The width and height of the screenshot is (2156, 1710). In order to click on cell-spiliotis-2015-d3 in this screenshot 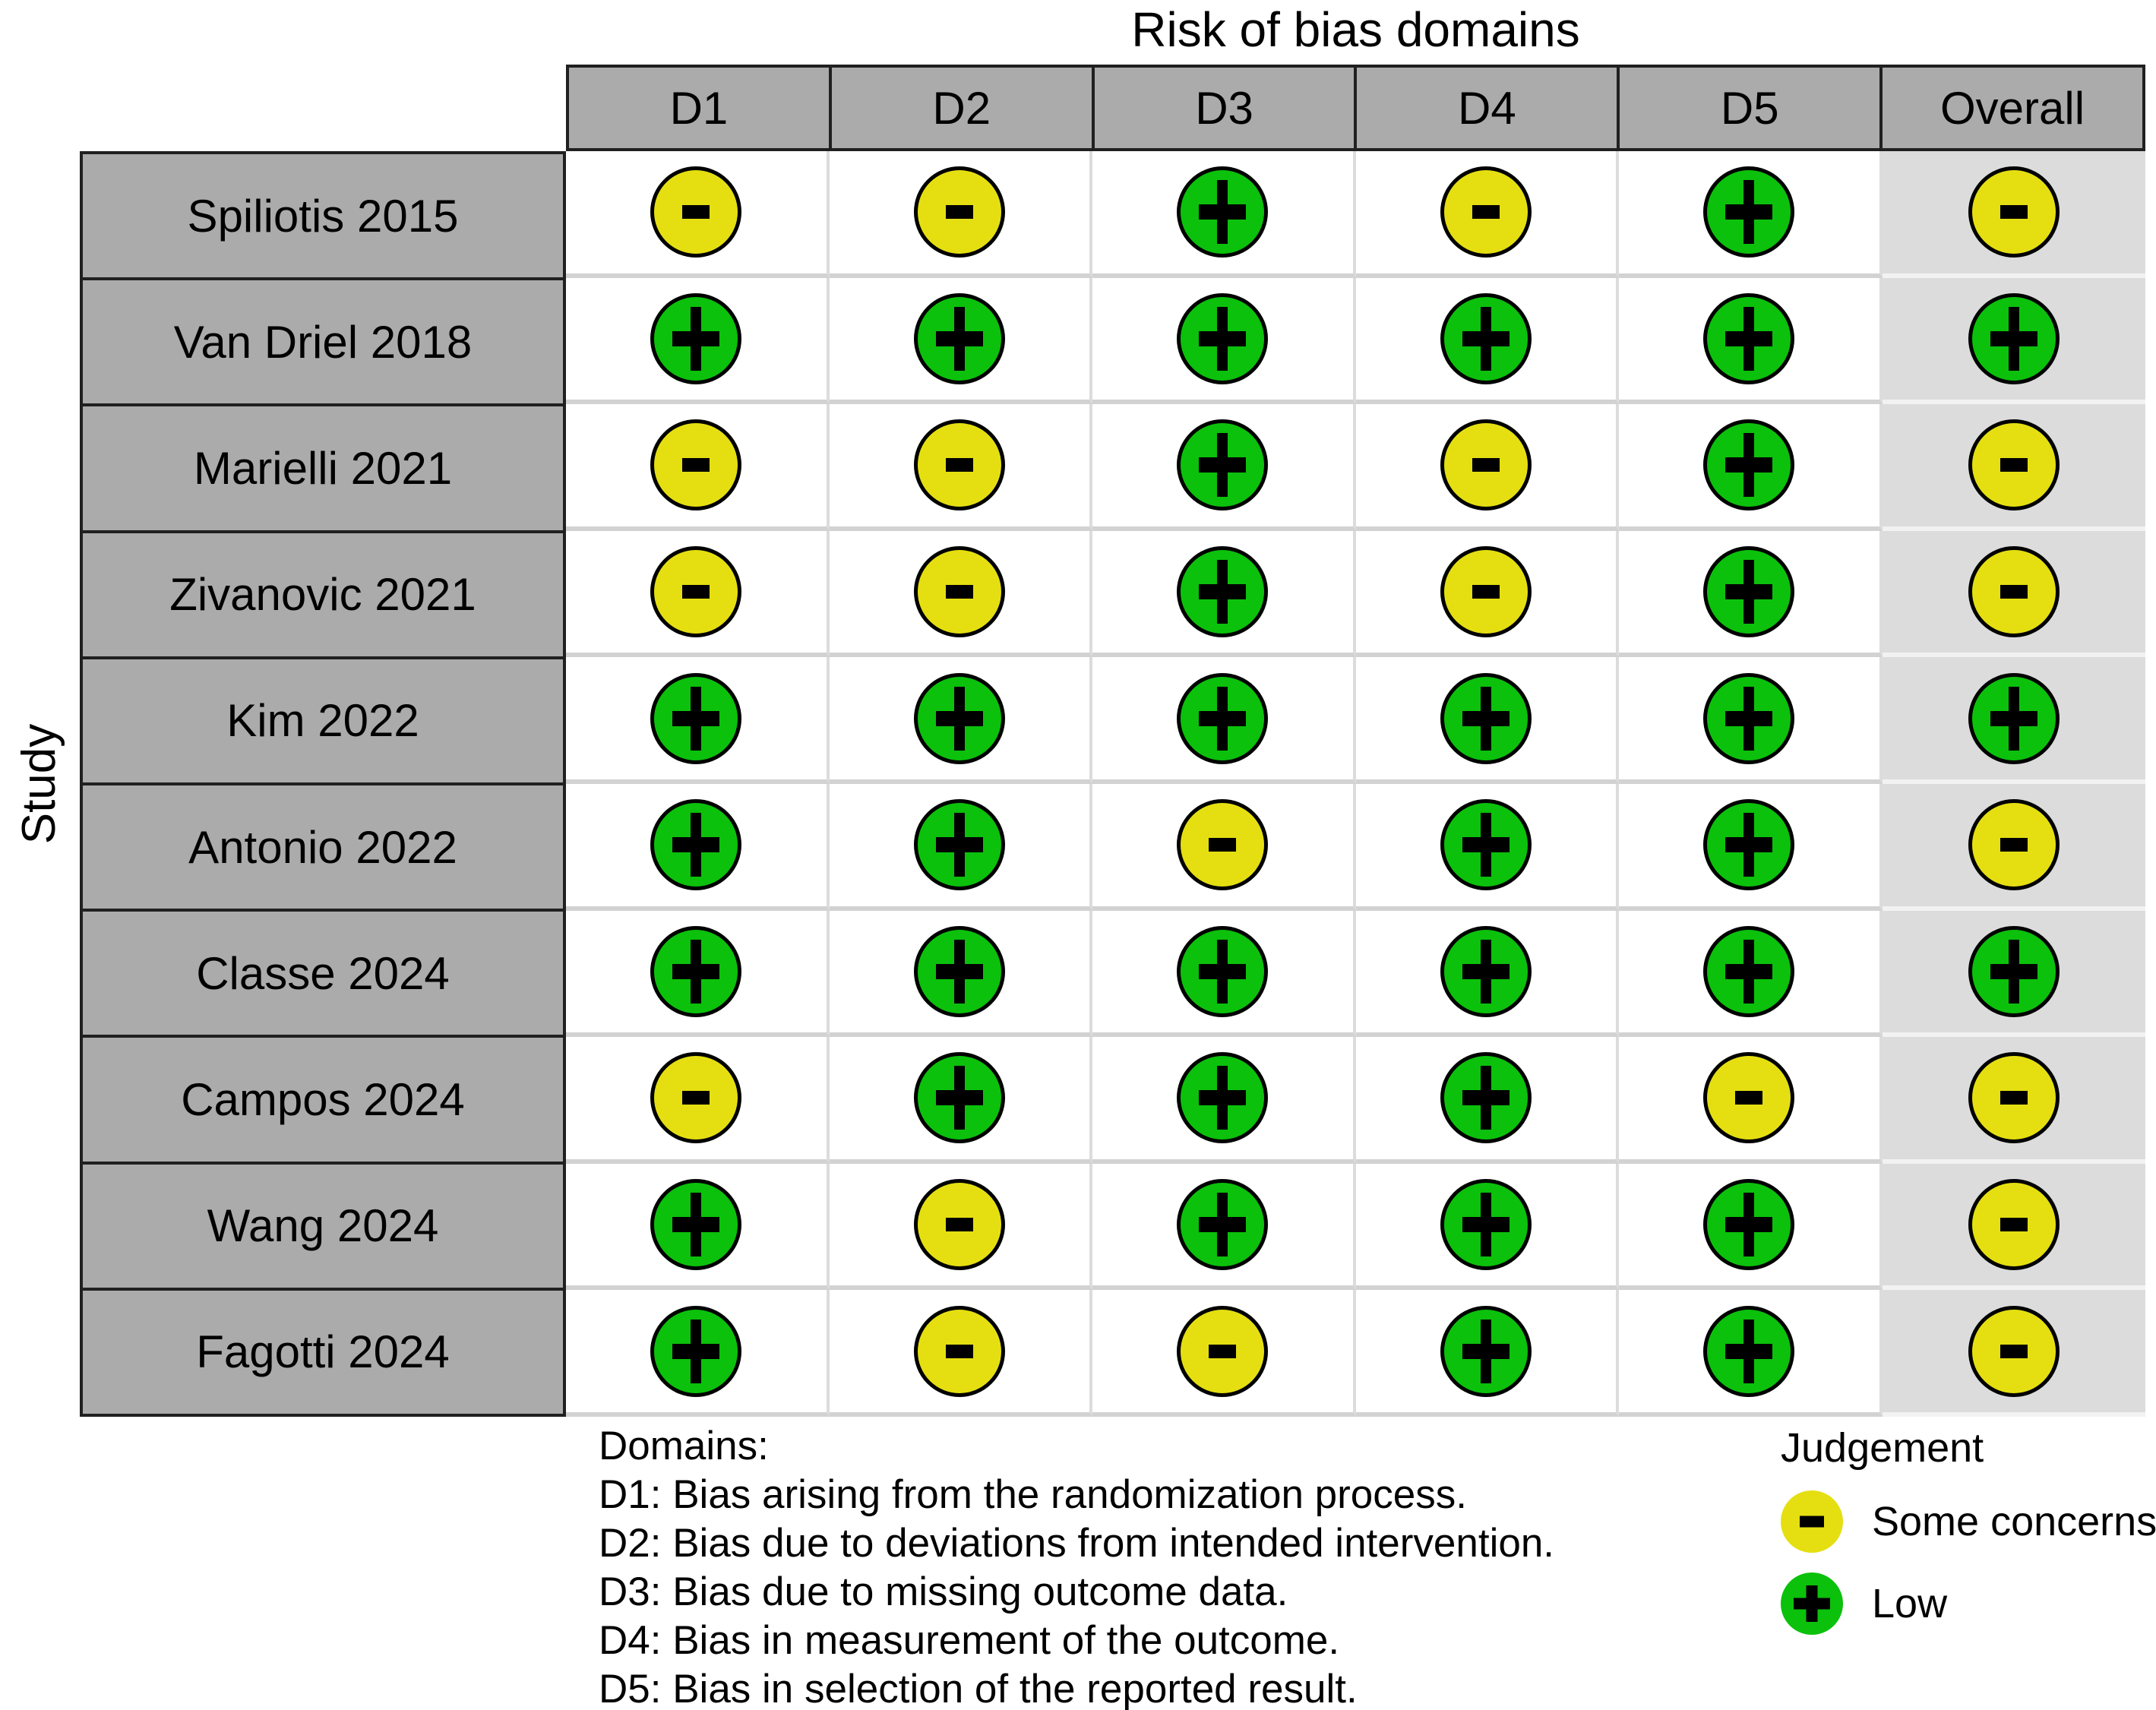, I will do `click(1224, 215)`.